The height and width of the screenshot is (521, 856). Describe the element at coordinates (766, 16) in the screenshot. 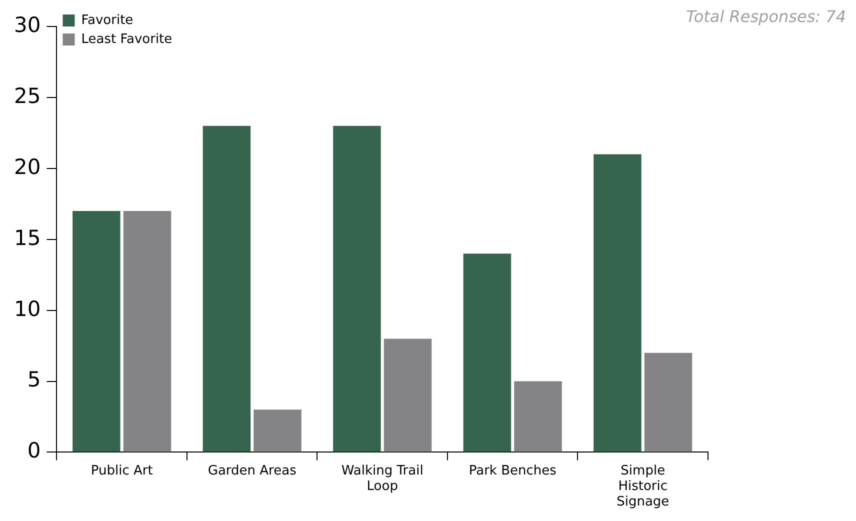

I see `text: Total Responses: 74` at that location.